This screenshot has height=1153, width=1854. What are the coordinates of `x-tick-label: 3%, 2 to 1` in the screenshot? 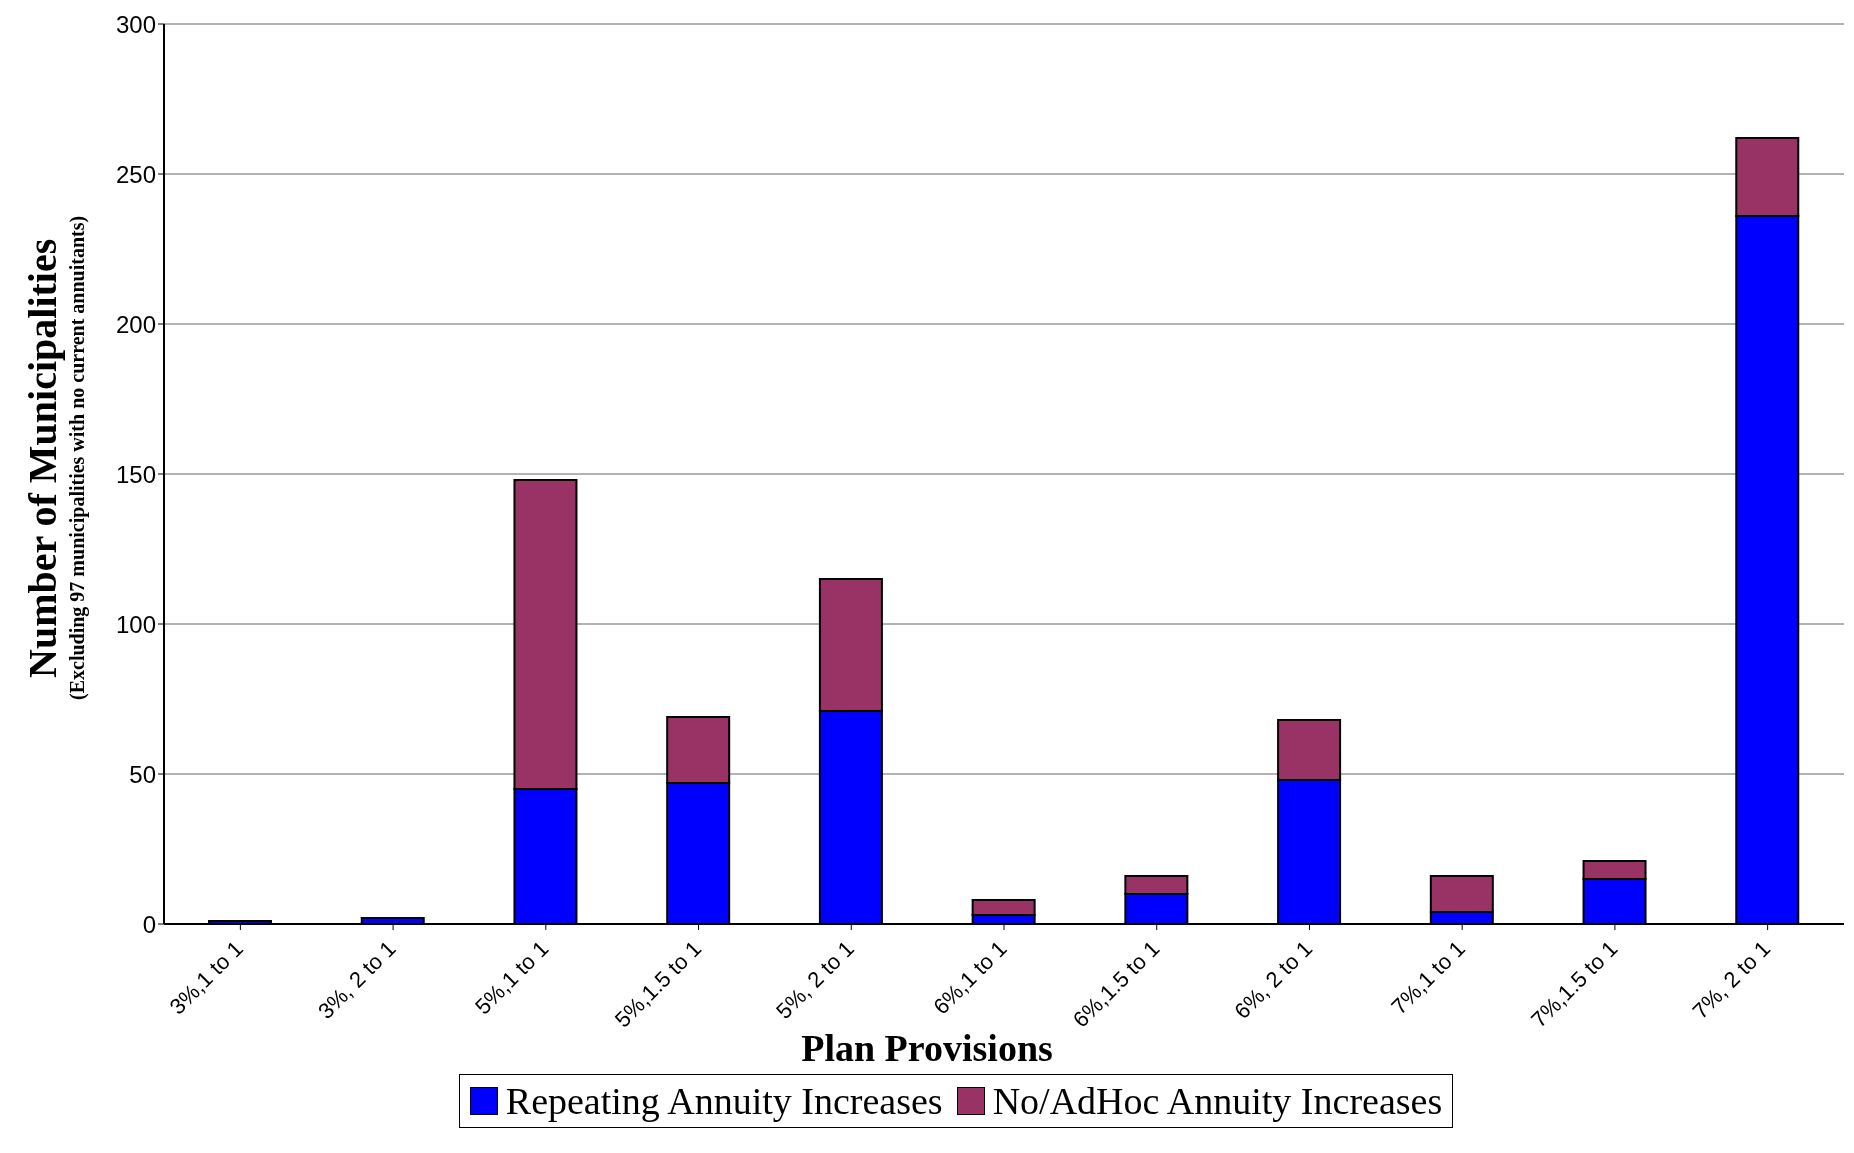 It's located at (357, 979).